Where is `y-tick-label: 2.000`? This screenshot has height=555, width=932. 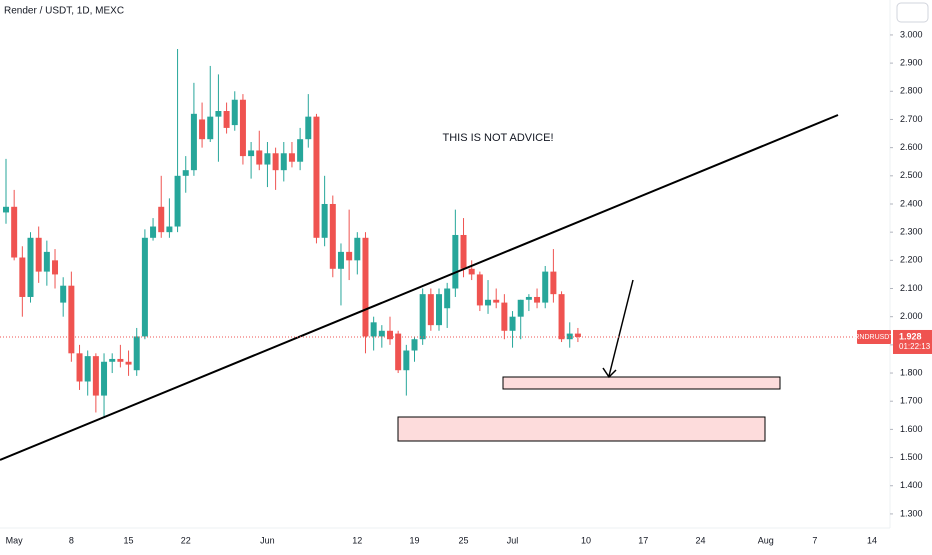 y-tick-label: 2.000 is located at coordinates (911, 316).